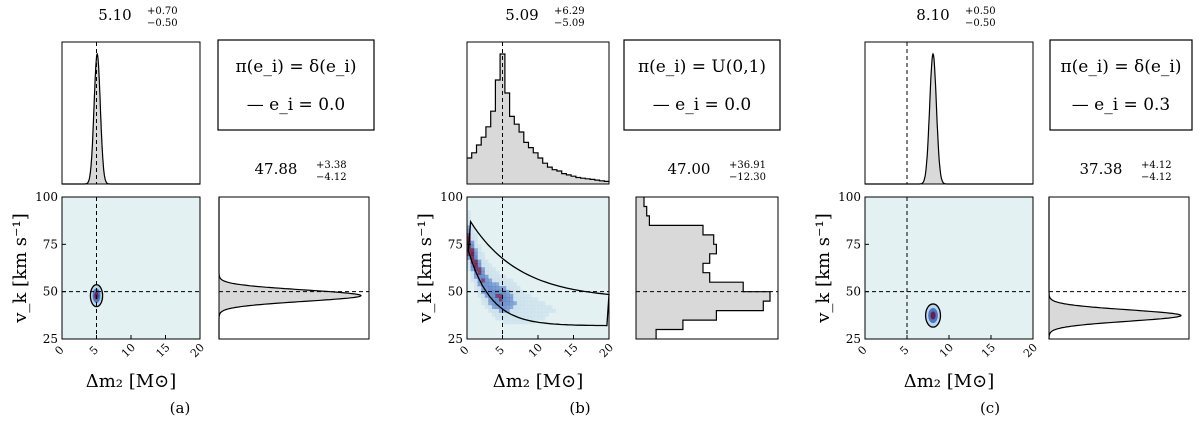  What do you see at coordinates (1115, 268) in the screenshot?
I see `y-posterior-fill` at bounding box center [1115, 268].